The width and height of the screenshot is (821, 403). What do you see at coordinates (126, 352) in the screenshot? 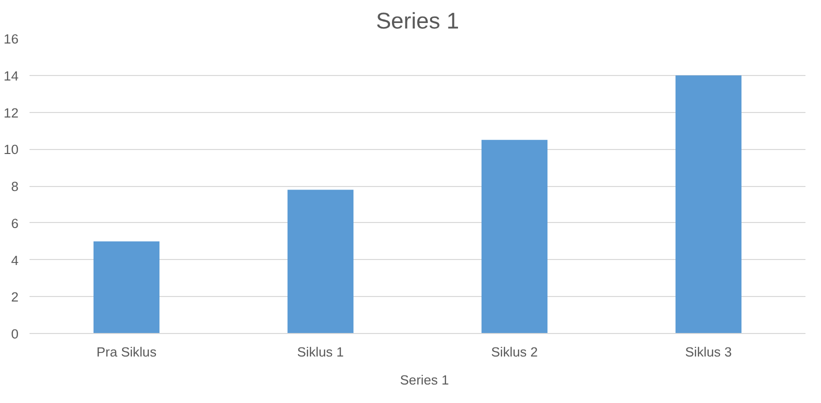
I see `x-tick-label: Pra Siklus` at bounding box center [126, 352].